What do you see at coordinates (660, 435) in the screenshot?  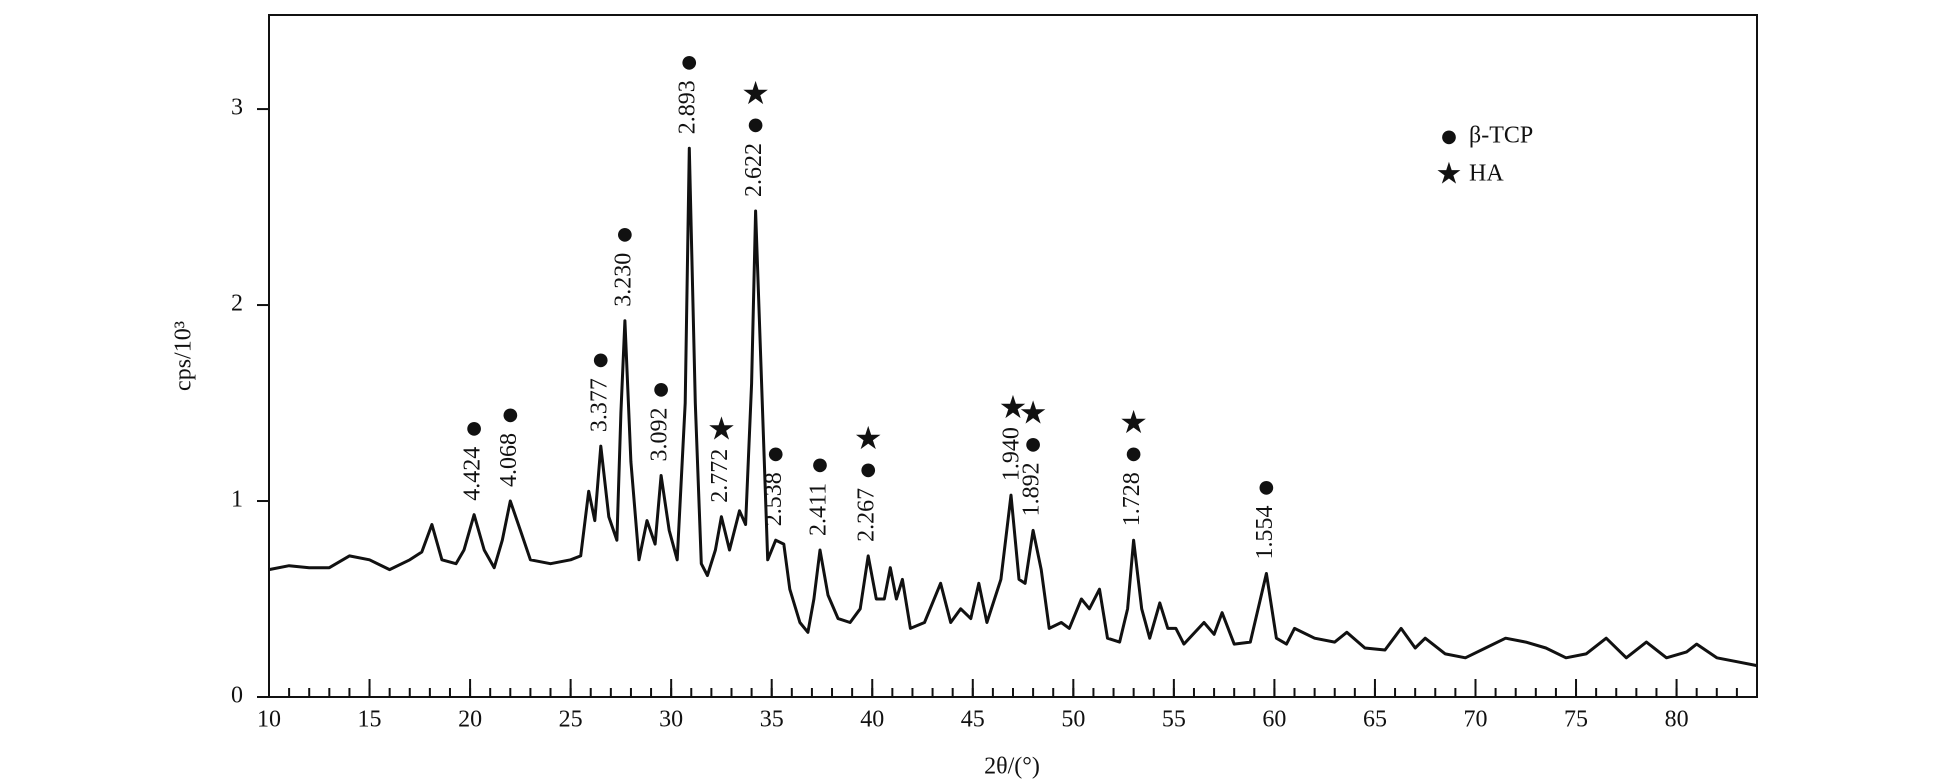 I see `peak-label: 3.092` at bounding box center [660, 435].